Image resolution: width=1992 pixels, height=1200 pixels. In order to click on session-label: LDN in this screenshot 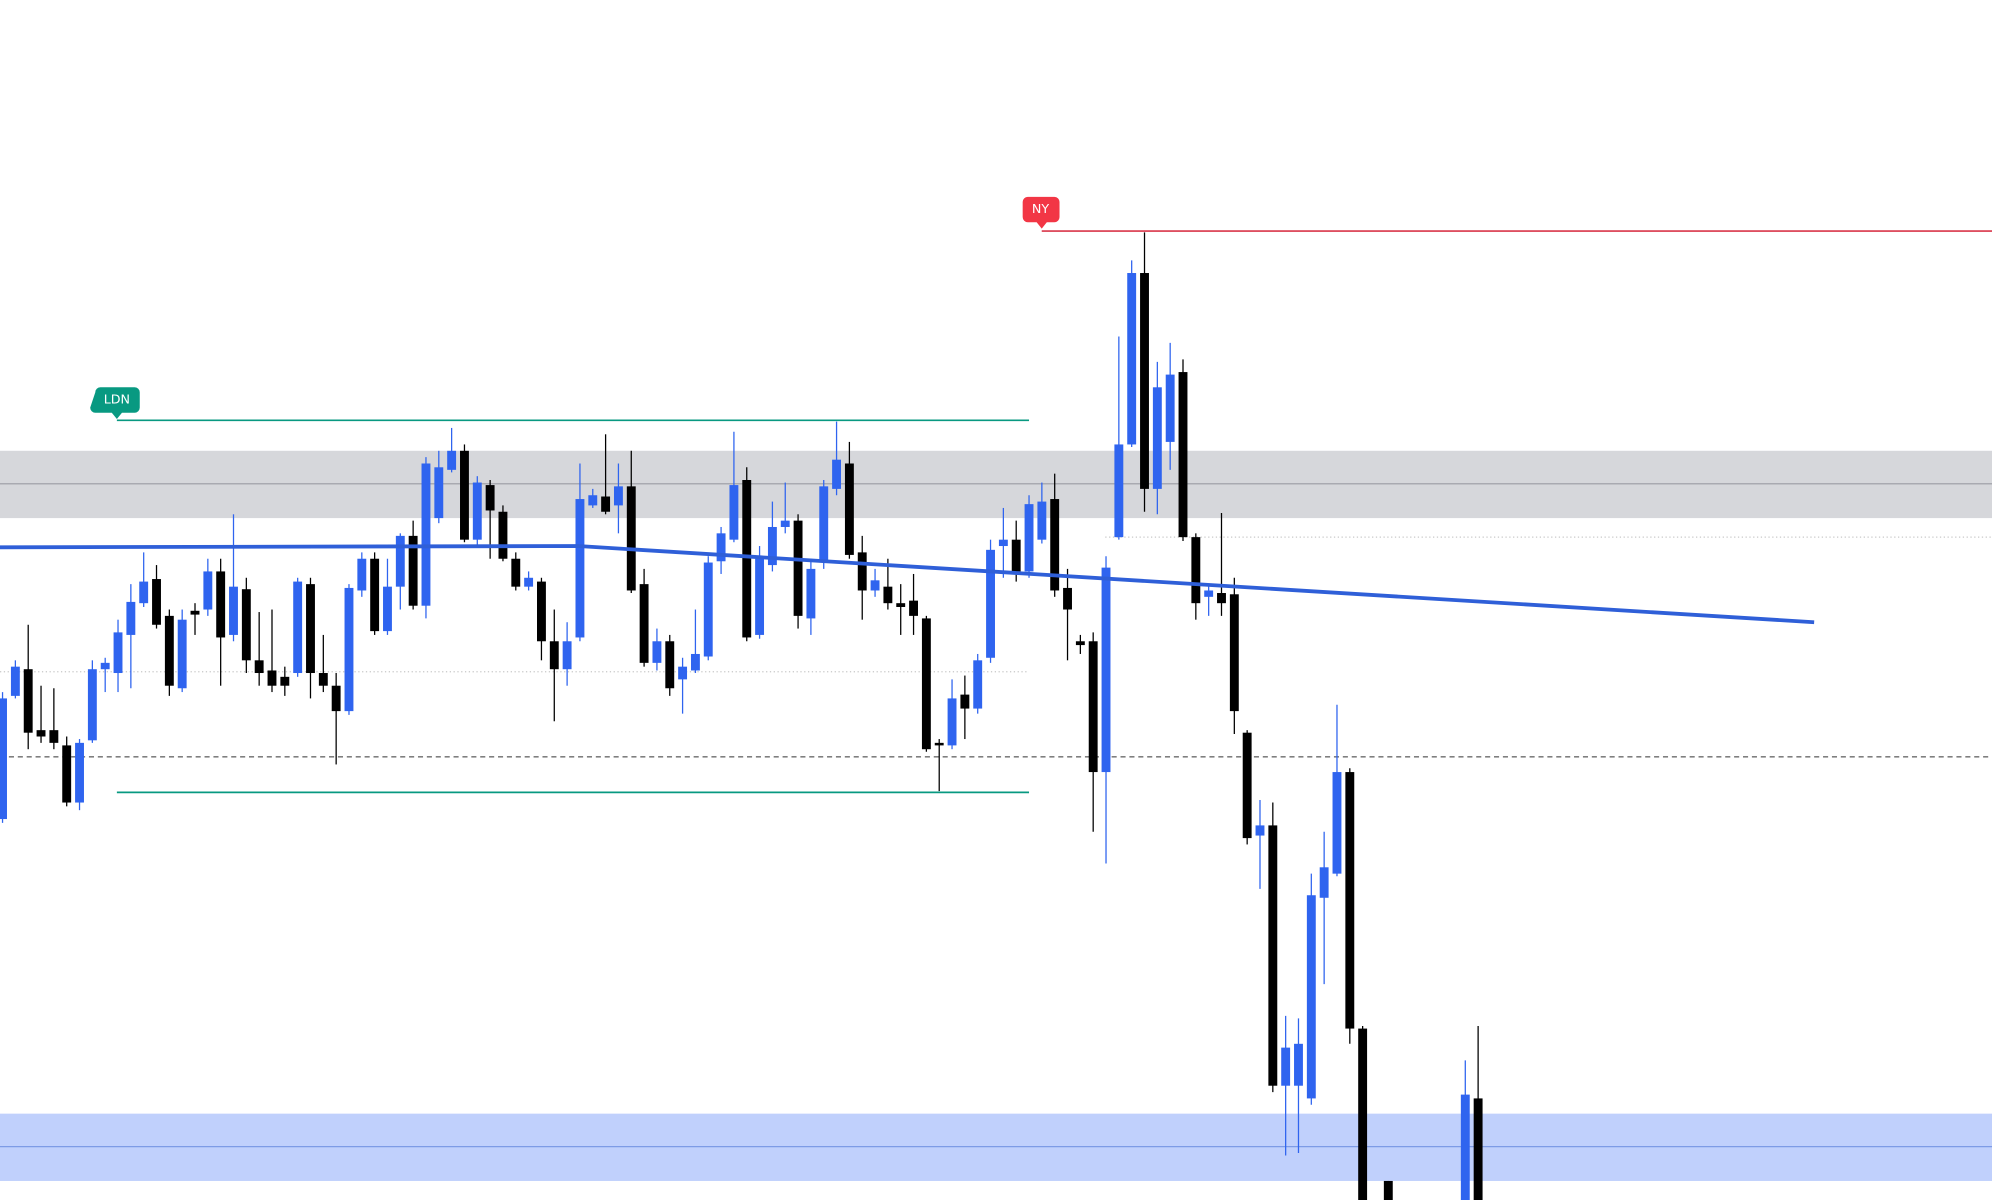, I will do `click(117, 399)`.